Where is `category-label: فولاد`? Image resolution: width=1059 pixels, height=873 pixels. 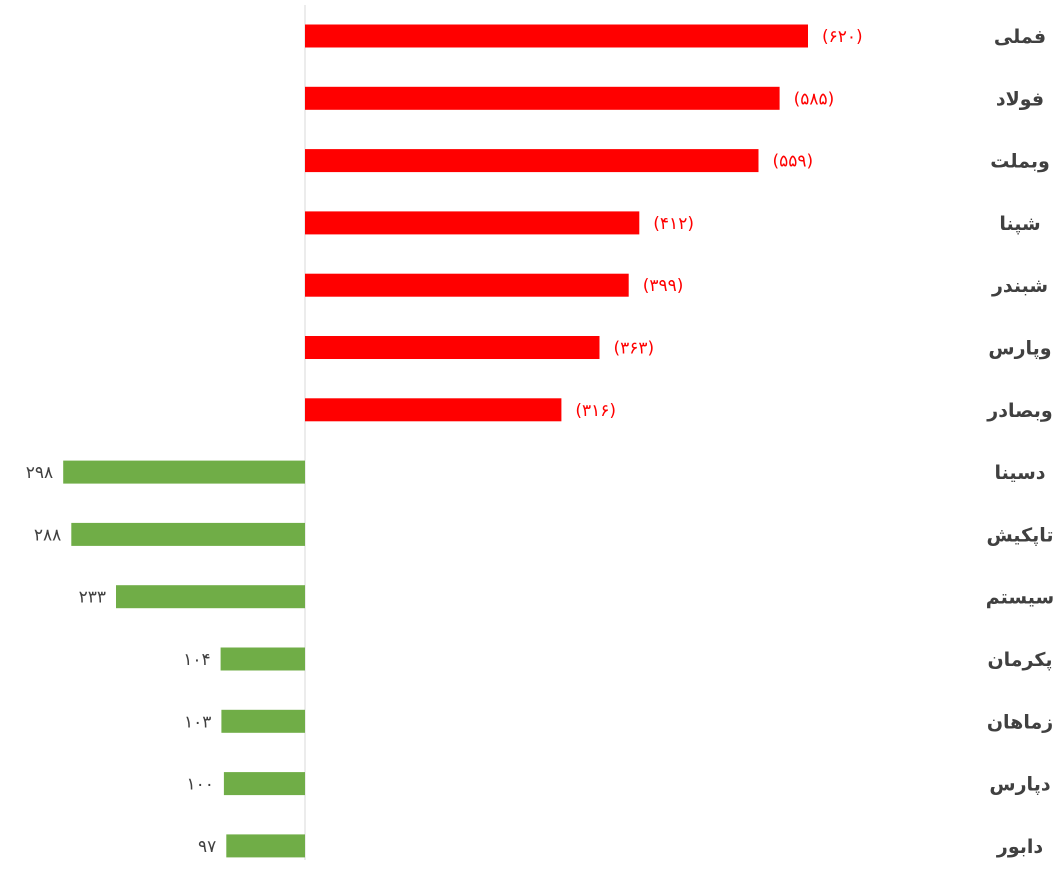 category-label: فولاد is located at coordinates (1020, 99).